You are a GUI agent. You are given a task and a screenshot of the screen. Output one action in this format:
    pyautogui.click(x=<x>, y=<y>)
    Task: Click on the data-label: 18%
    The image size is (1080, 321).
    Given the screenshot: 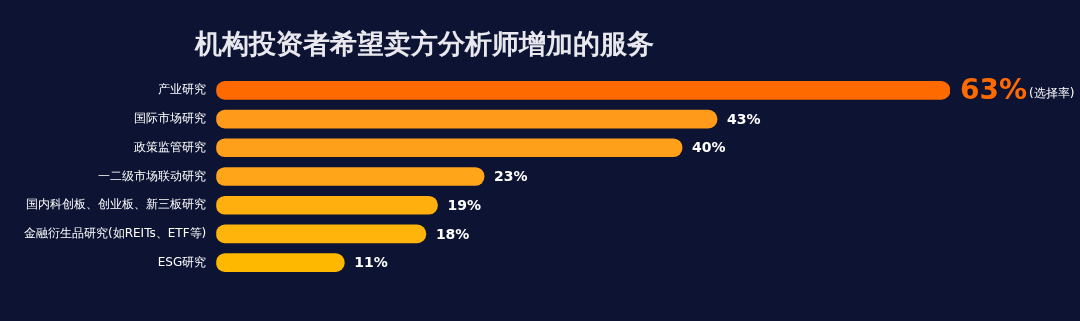 What is the action you would take?
    pyautogui.click(x=452, y=233)
    